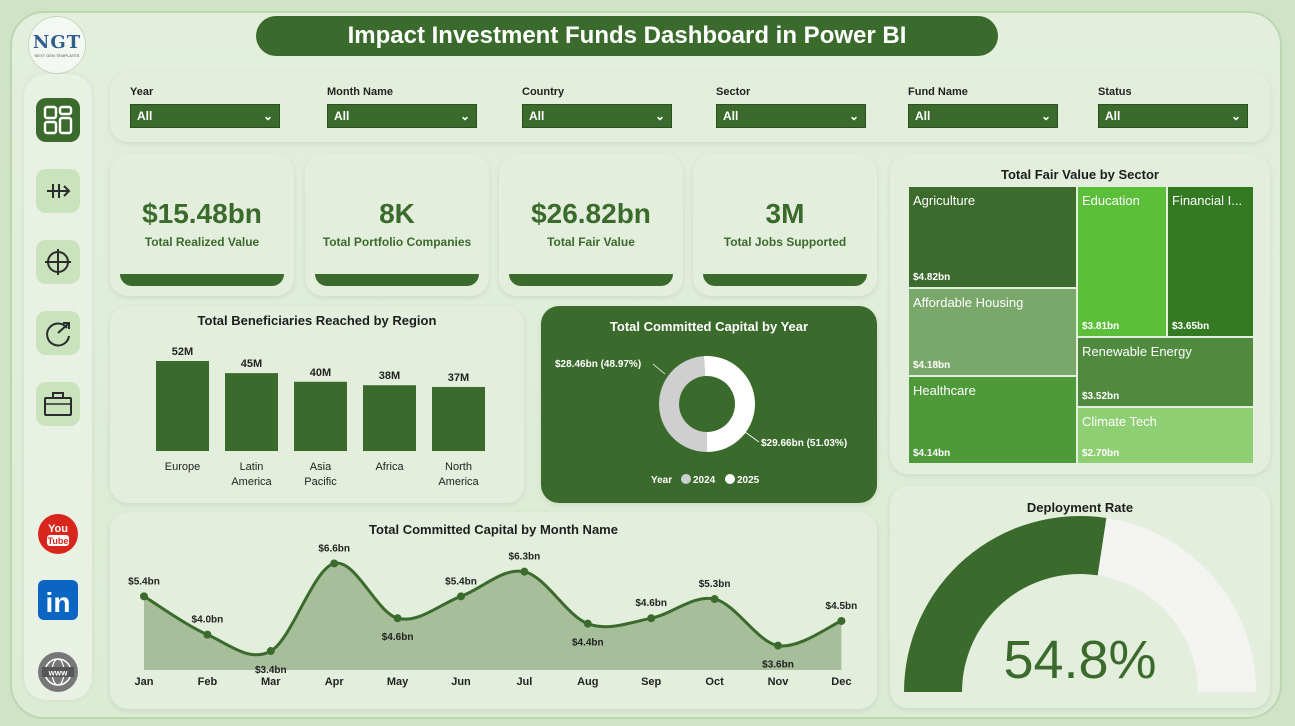 The width and height of the screenshot is (1295, 726). I want to click on sidebar: You Tube in www, so click(58, 387).